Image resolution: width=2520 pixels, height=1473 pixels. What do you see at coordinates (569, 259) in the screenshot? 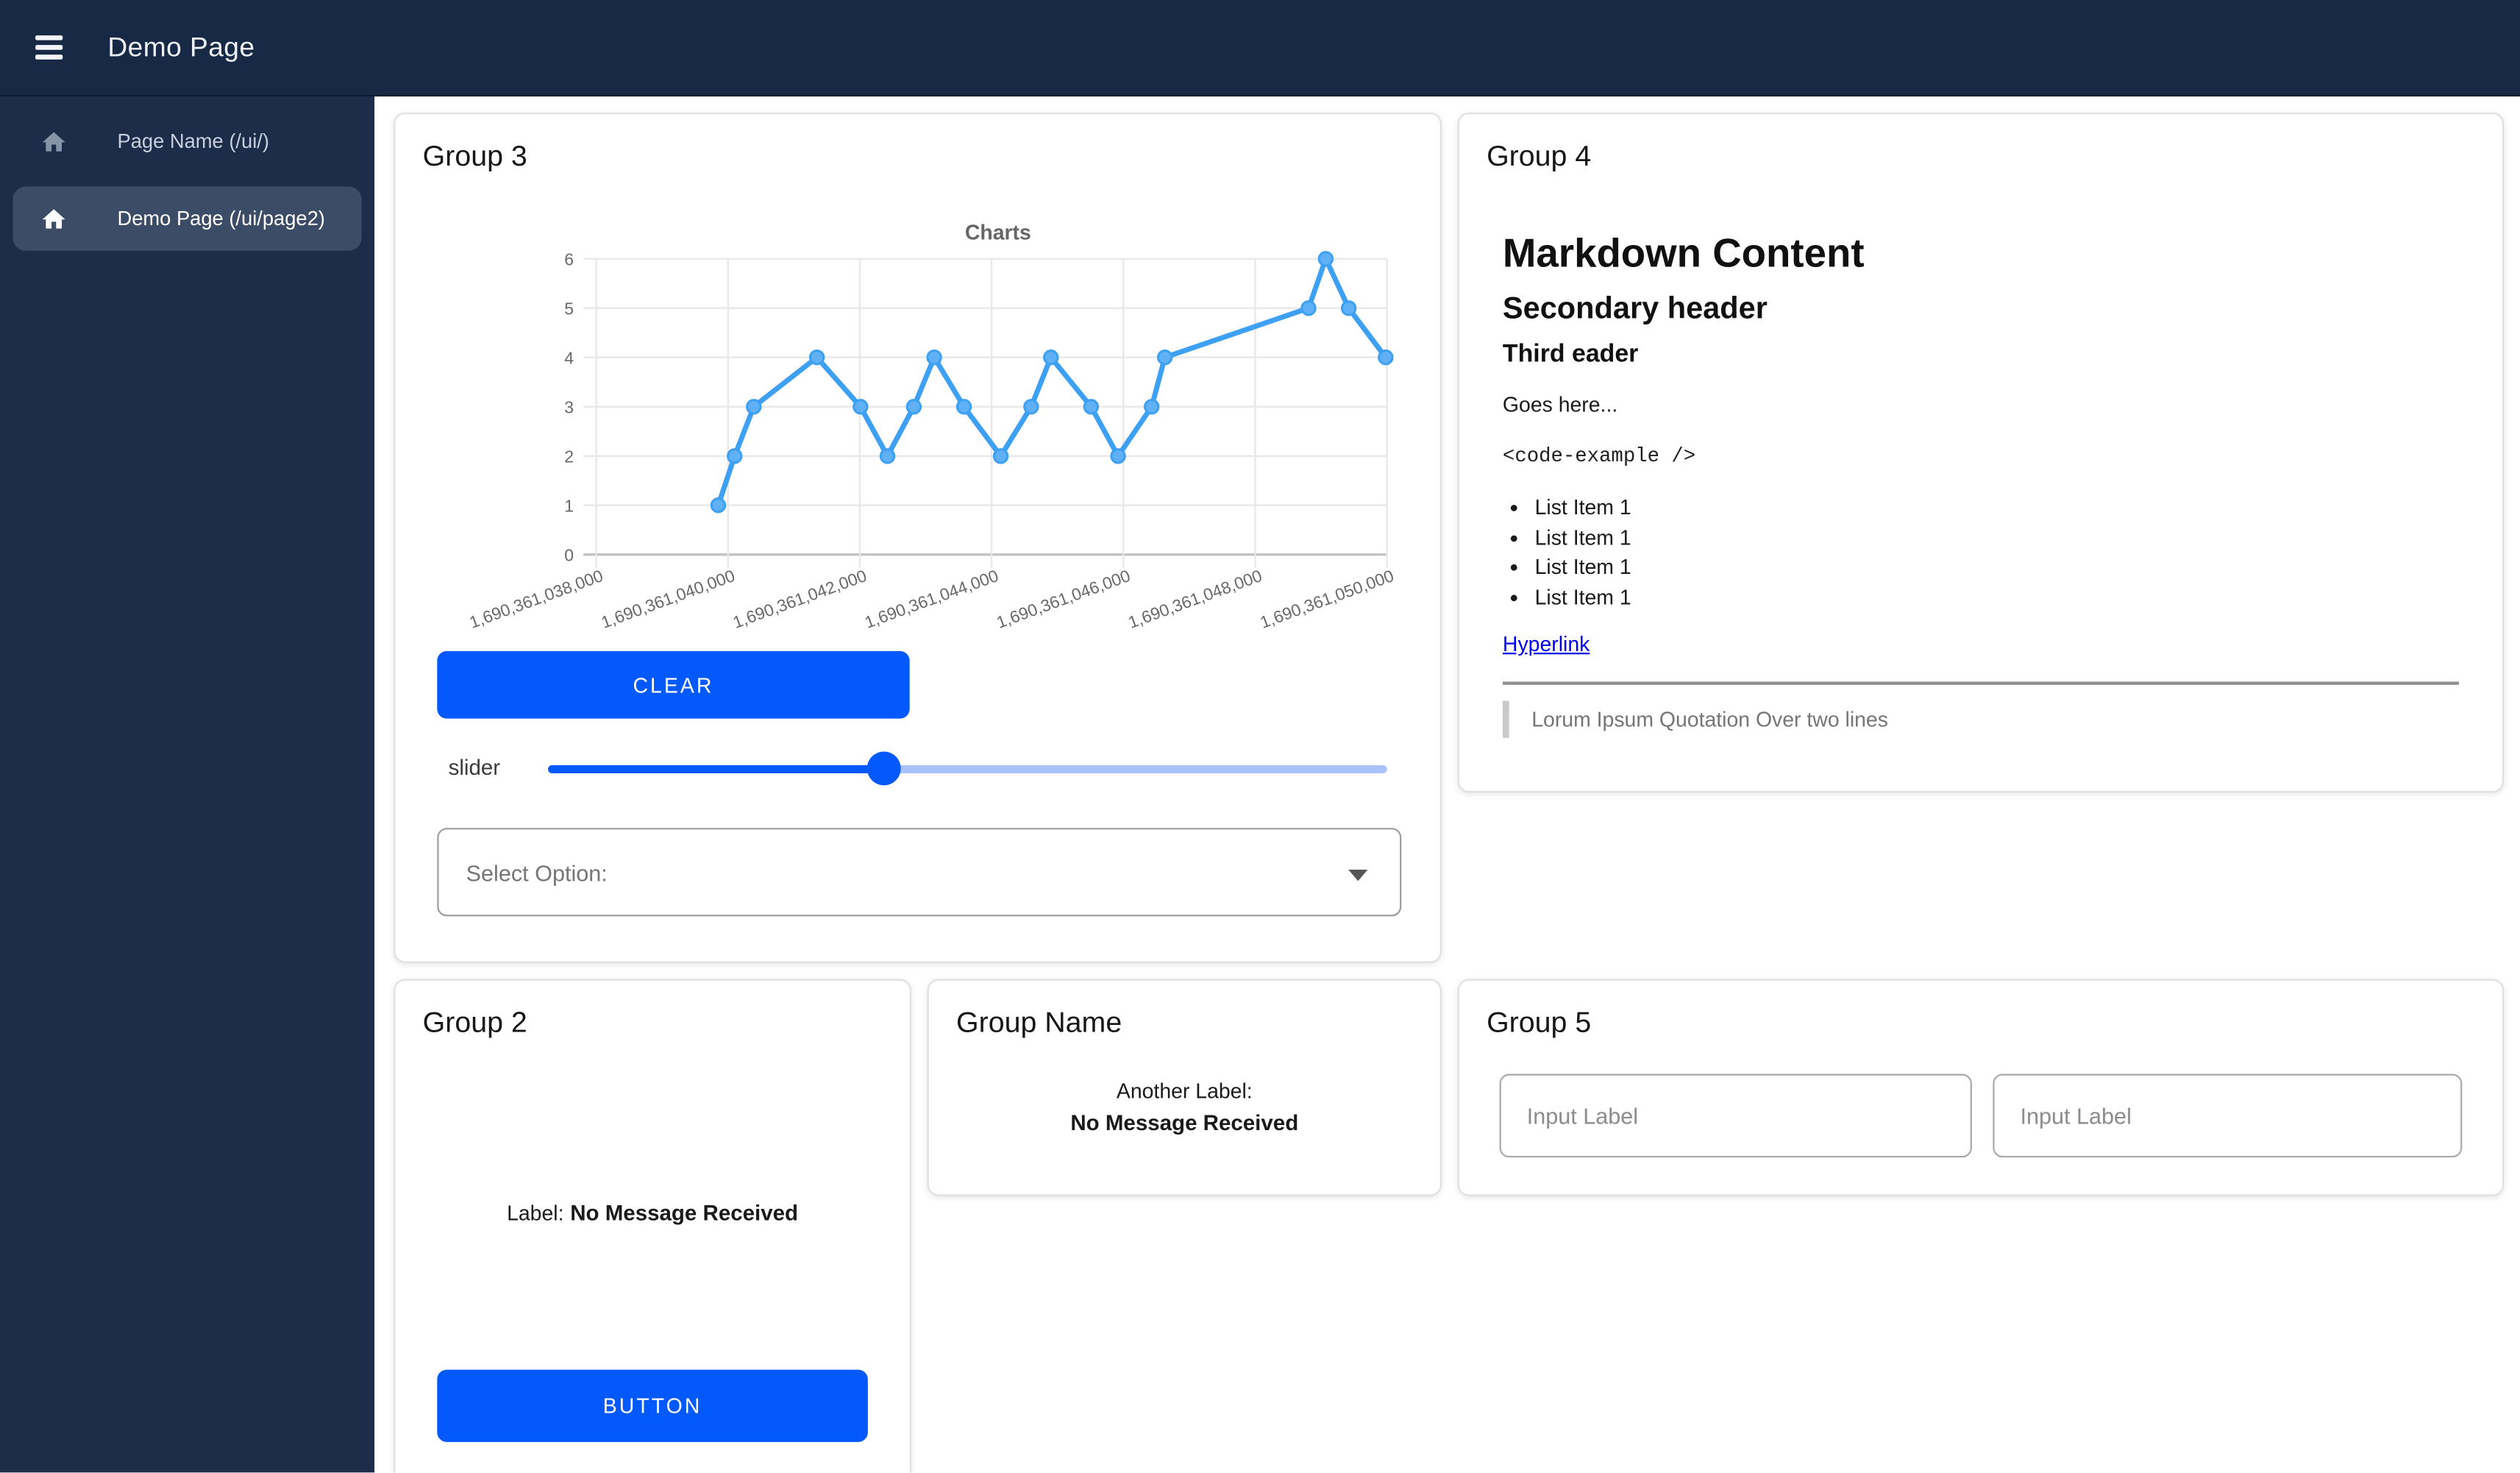
I see `svg-text: 6` at bounding box center [569, 259].